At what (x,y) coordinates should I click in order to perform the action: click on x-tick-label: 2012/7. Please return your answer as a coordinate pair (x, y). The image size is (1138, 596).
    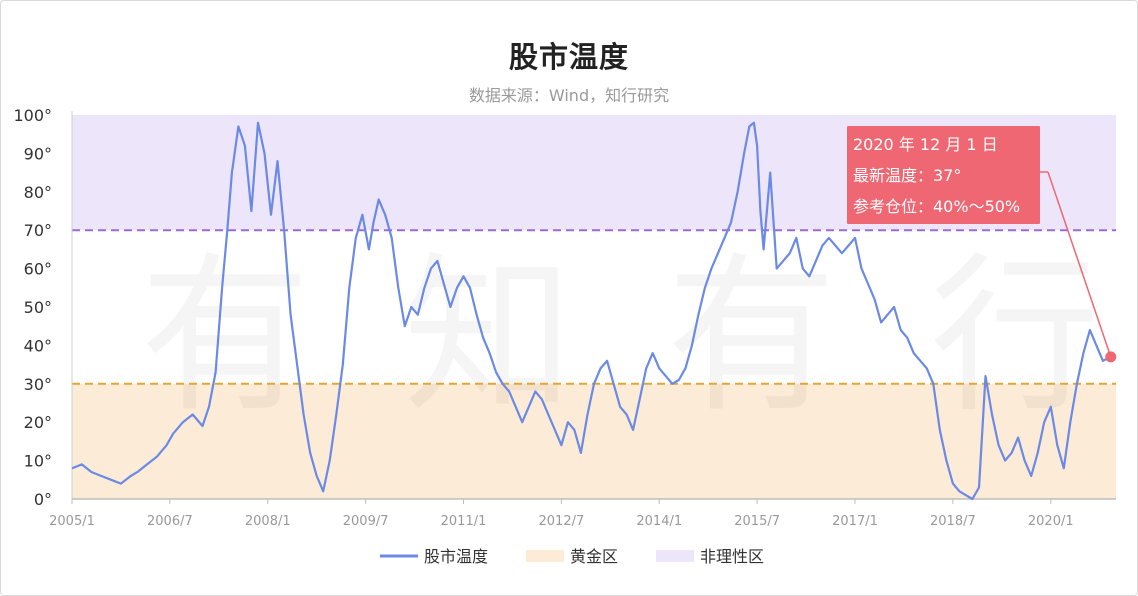
    Looking at the image, I should click on (562, 521).